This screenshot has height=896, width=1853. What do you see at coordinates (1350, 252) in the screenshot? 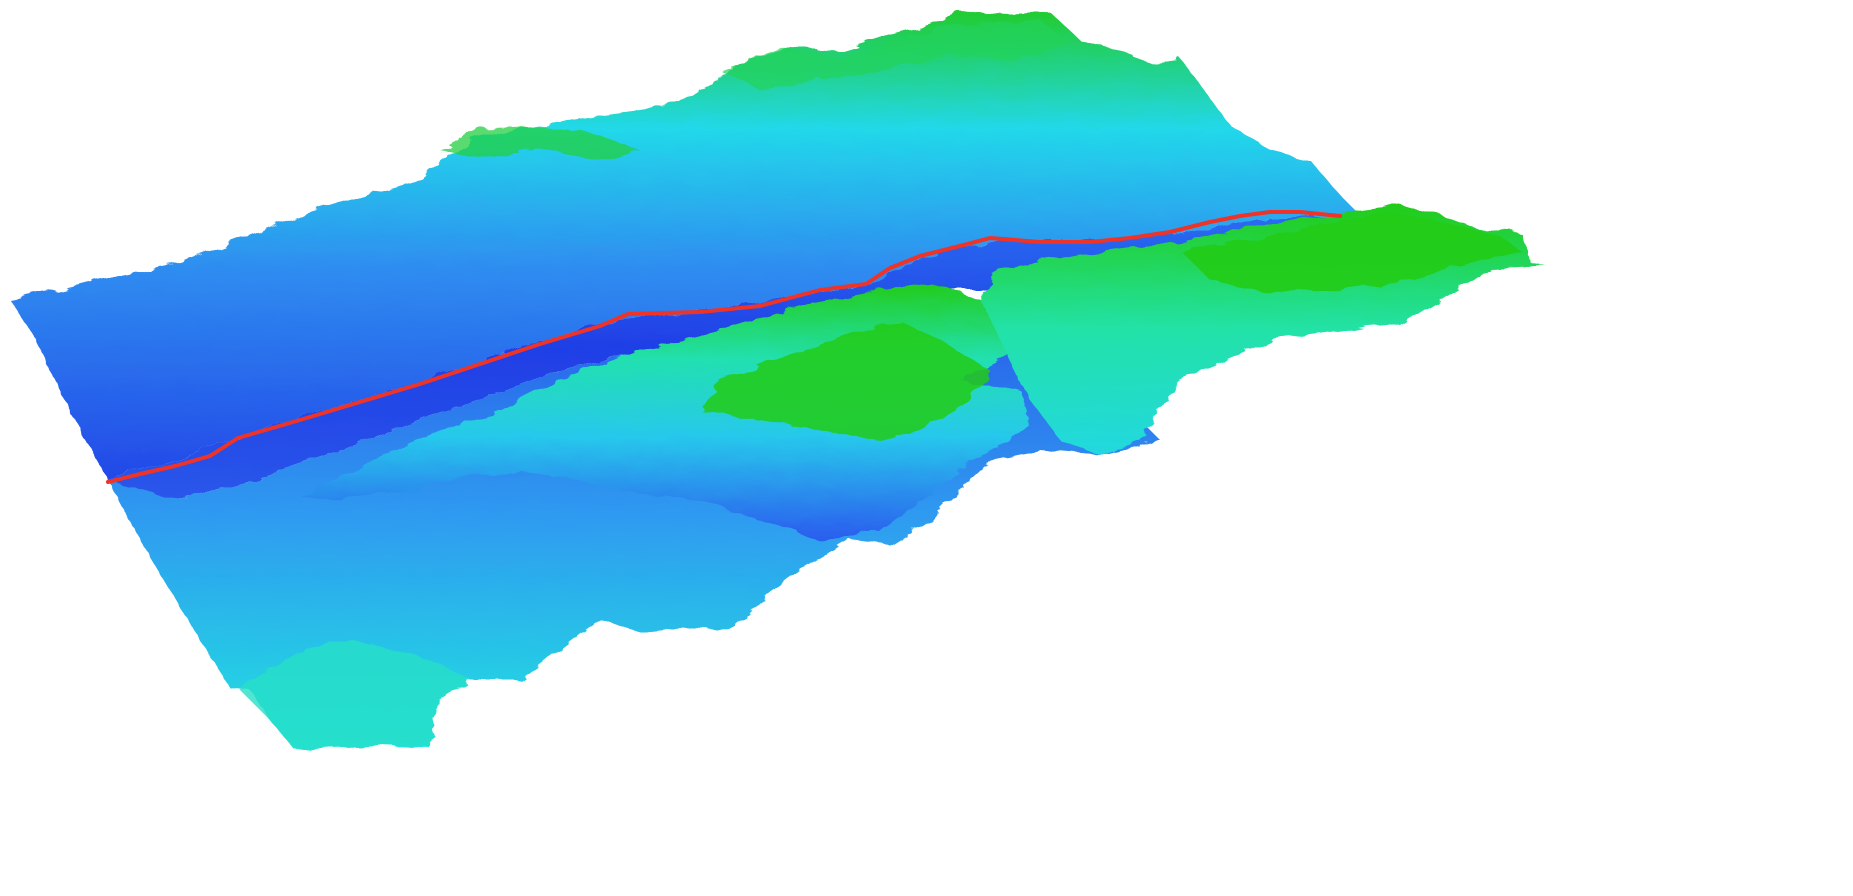
I see `east-ridge-crest` at bounding box center [1350, 252].